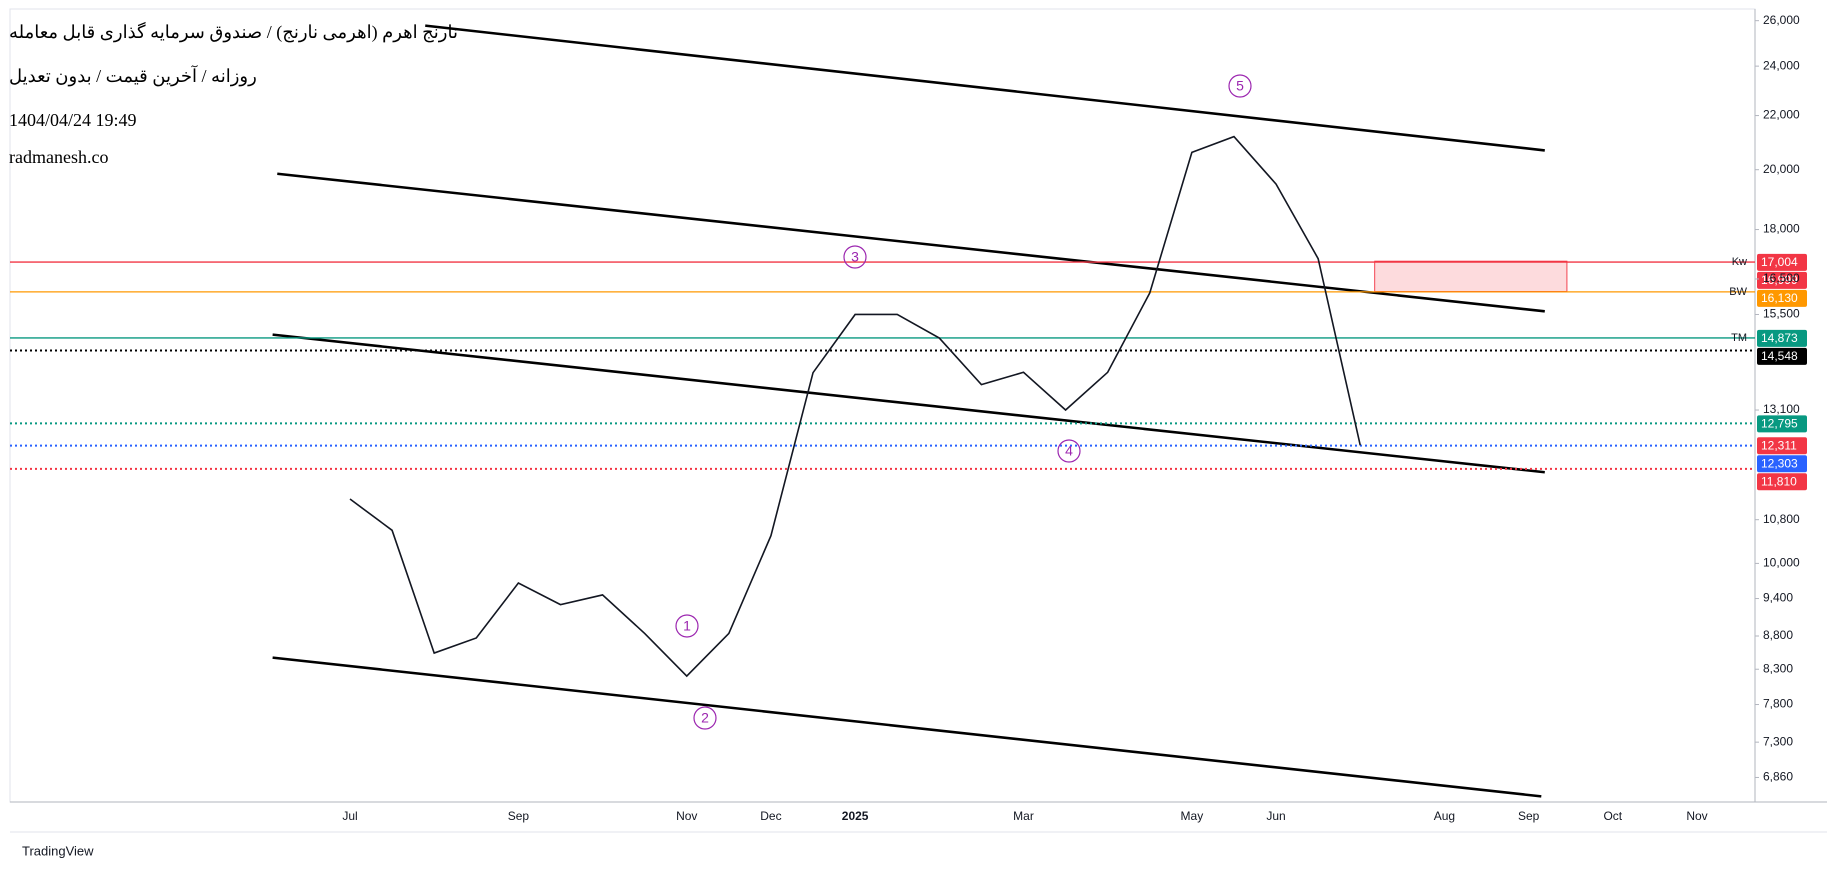  Describe the element at coordinates (1023, 816) in the screenshot. I see `x-tick-label: Mar` at that location.